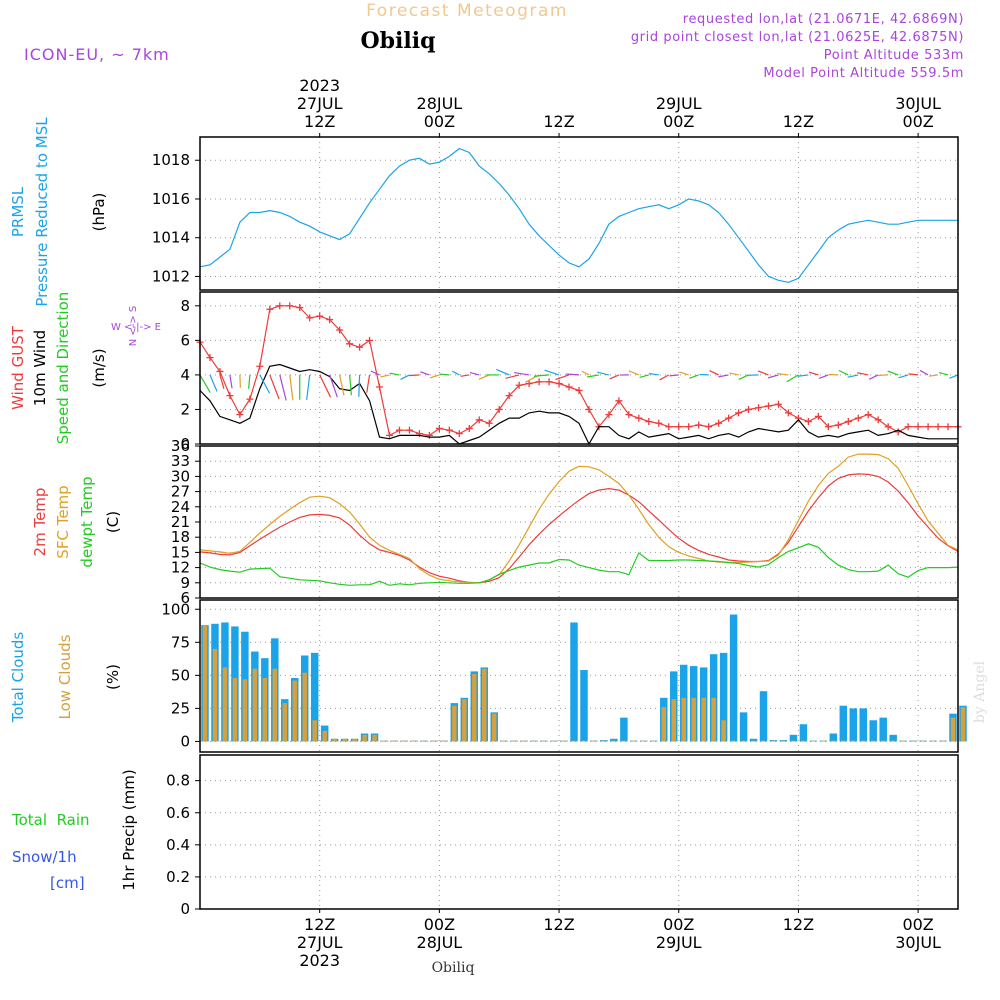 The width and height of the screenshot is (1000, 1000). What do you see at coordinates (180, 675) in the screenshot?
I see `clouds-ytick-label: 50` at bounding box center [180, 675].